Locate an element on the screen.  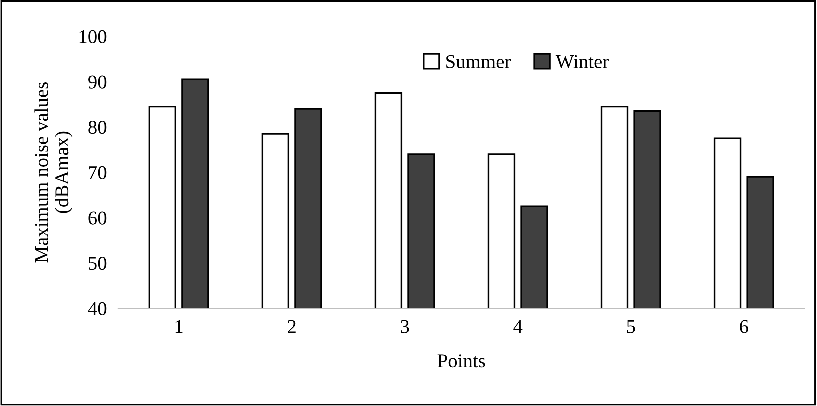
x-axis-title: Points is located at coordinates (462, 361).